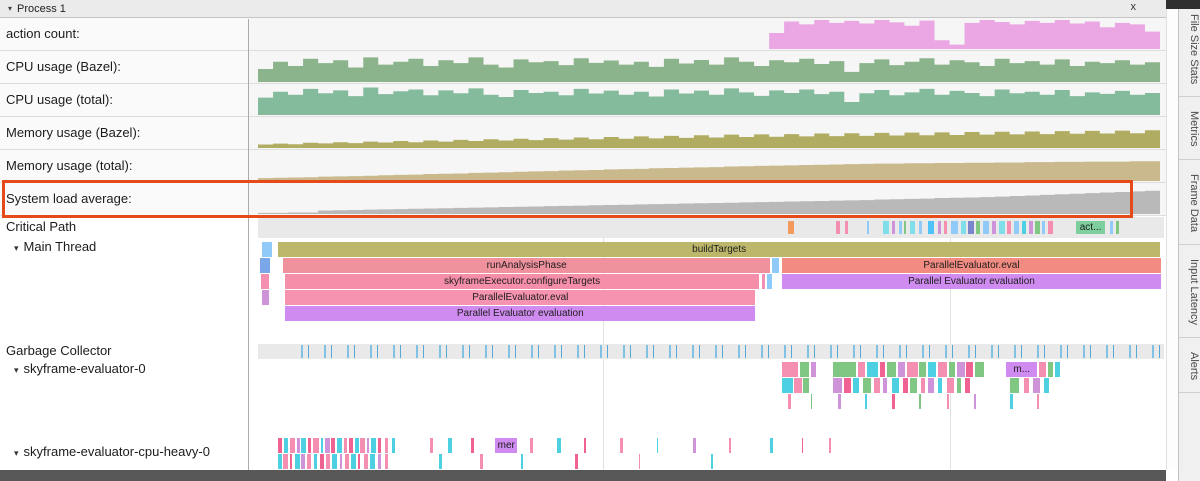  Describe the element at coordinates (709, 34) in the screenshot. I see `counter-chart-action-count` at that location.